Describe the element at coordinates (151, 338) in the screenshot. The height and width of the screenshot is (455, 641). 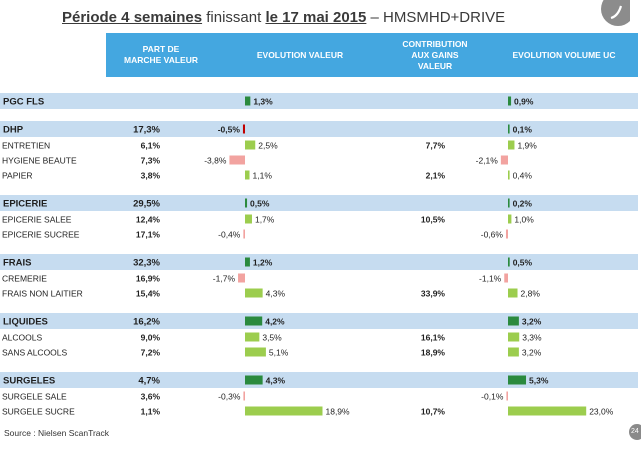
I see `part-marche-value: 9,0%` at that location.